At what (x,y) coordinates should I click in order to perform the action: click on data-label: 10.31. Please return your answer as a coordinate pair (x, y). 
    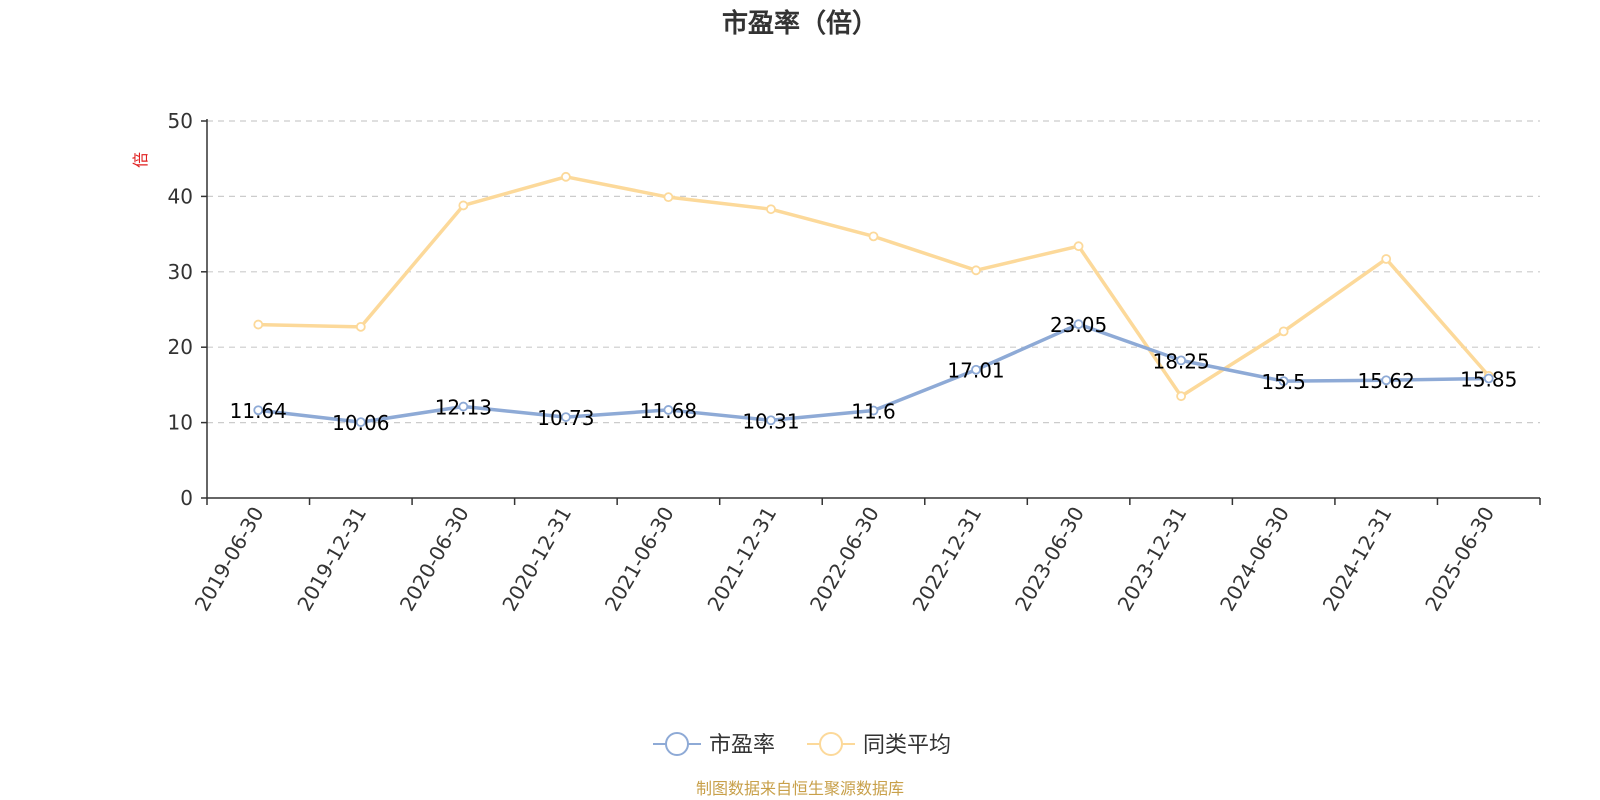
    Looking at the image, I should click on (770, 421).